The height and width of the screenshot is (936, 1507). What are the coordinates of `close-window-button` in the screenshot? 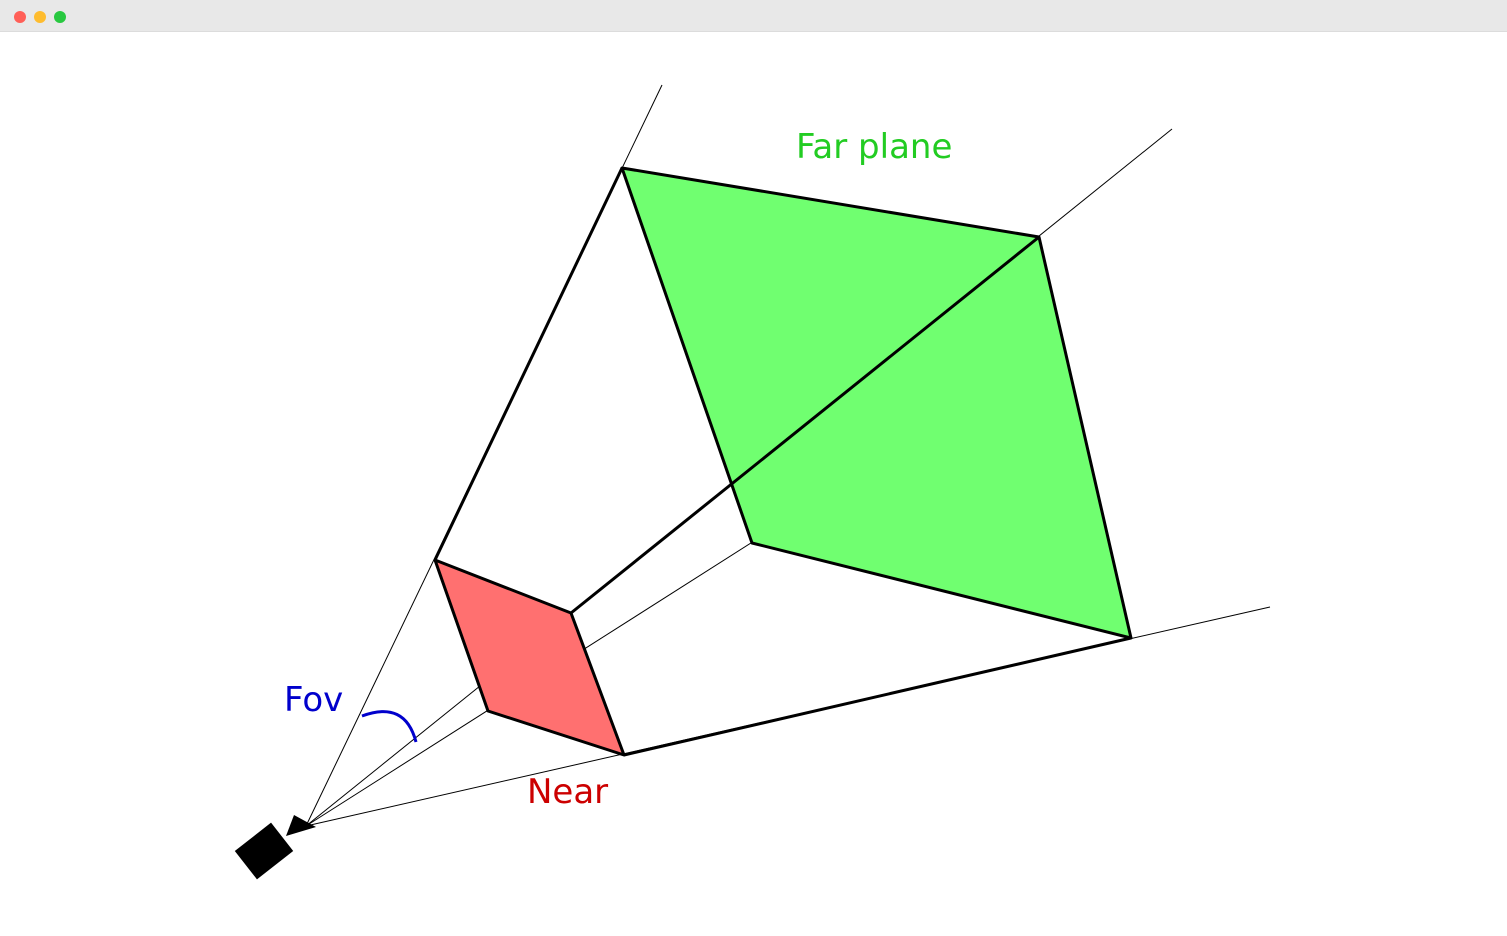 It's located at (20, 17).